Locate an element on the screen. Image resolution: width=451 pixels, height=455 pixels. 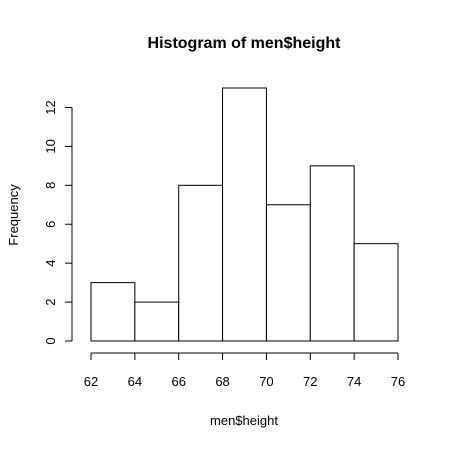
x-tick-label: 62 is located at coordinates (91, 381).